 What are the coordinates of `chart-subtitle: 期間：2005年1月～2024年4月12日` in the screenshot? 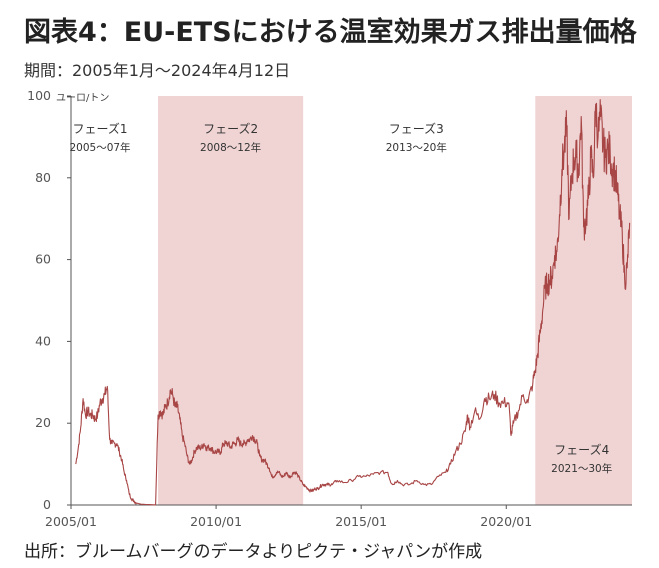 It's located at (157, 70).